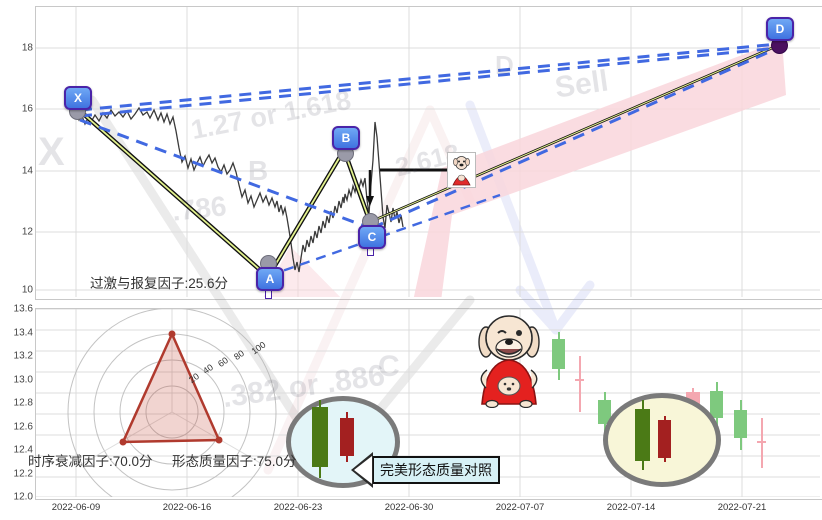 This screenshot has height=520, width=822. I want to click on x-tick-2022-06-16: 2022-06-16, so click(187, 507).